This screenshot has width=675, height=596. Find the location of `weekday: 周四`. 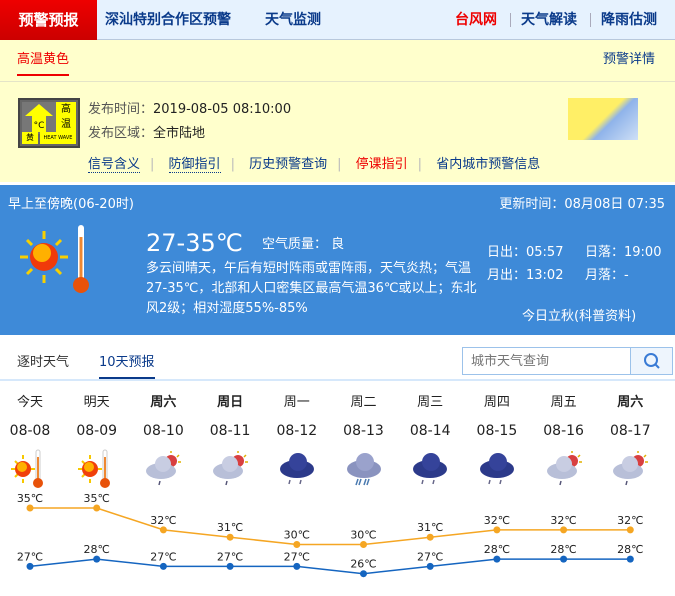

weekday: 周四 is located at coordinates (496, 402).